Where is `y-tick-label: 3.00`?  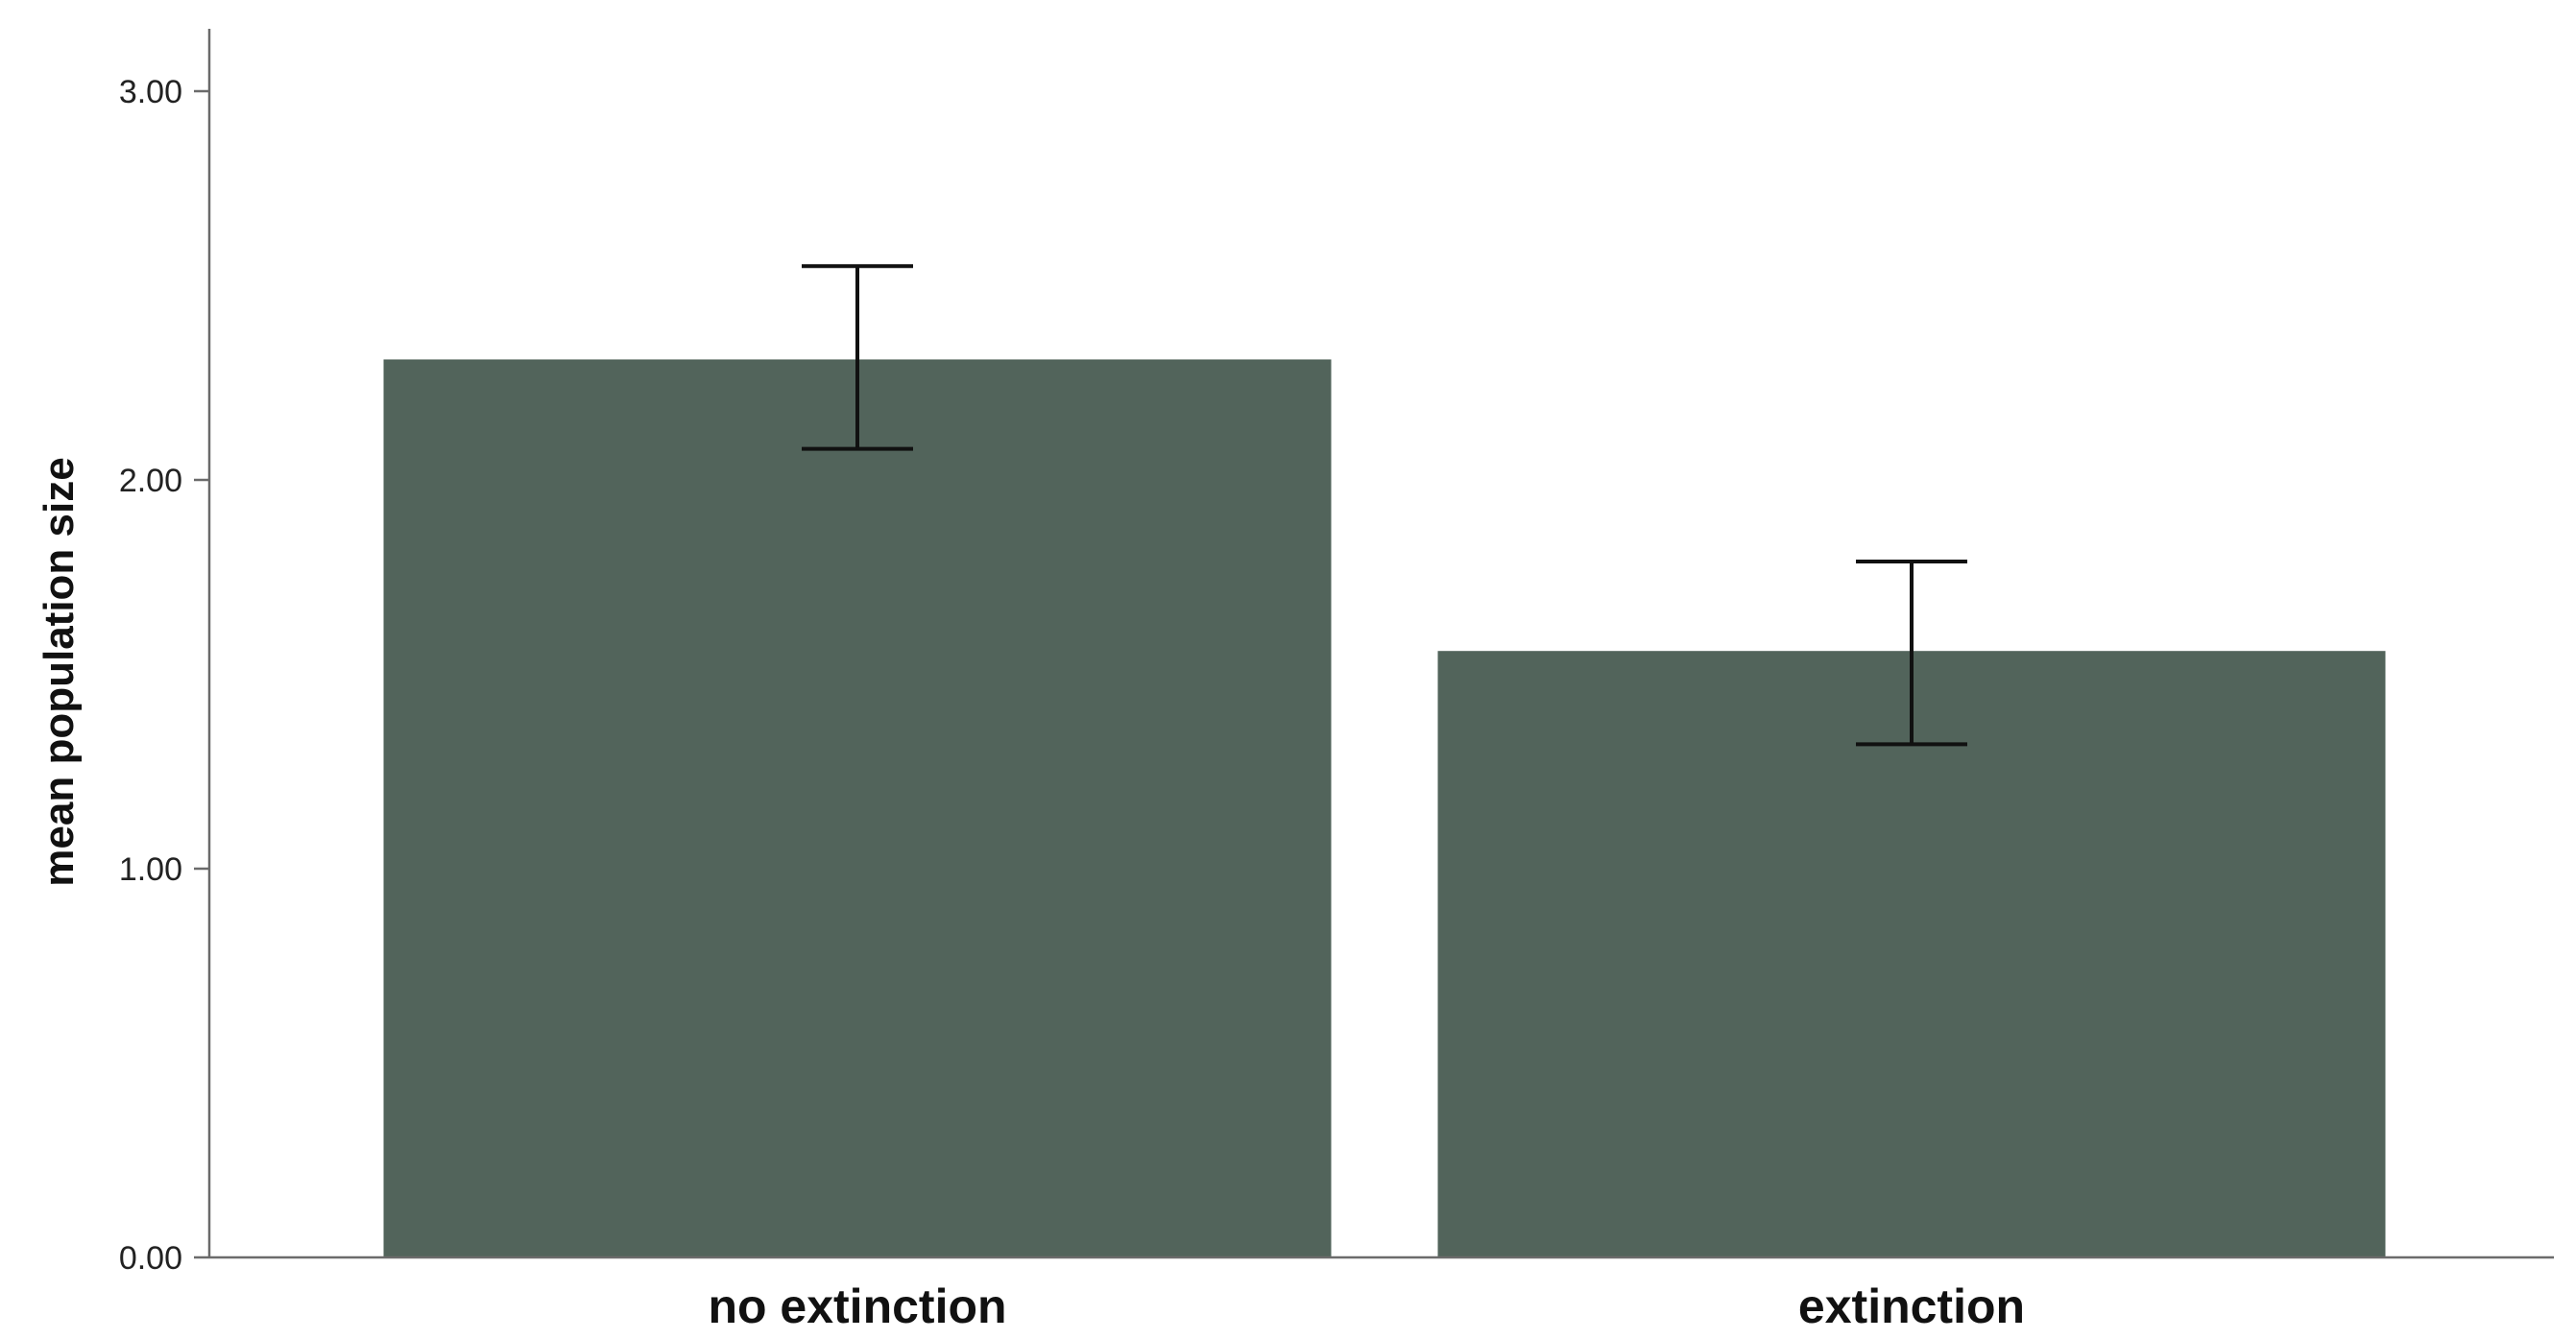 y-tick-label: 3.00 is located at coordinates (150, 92).